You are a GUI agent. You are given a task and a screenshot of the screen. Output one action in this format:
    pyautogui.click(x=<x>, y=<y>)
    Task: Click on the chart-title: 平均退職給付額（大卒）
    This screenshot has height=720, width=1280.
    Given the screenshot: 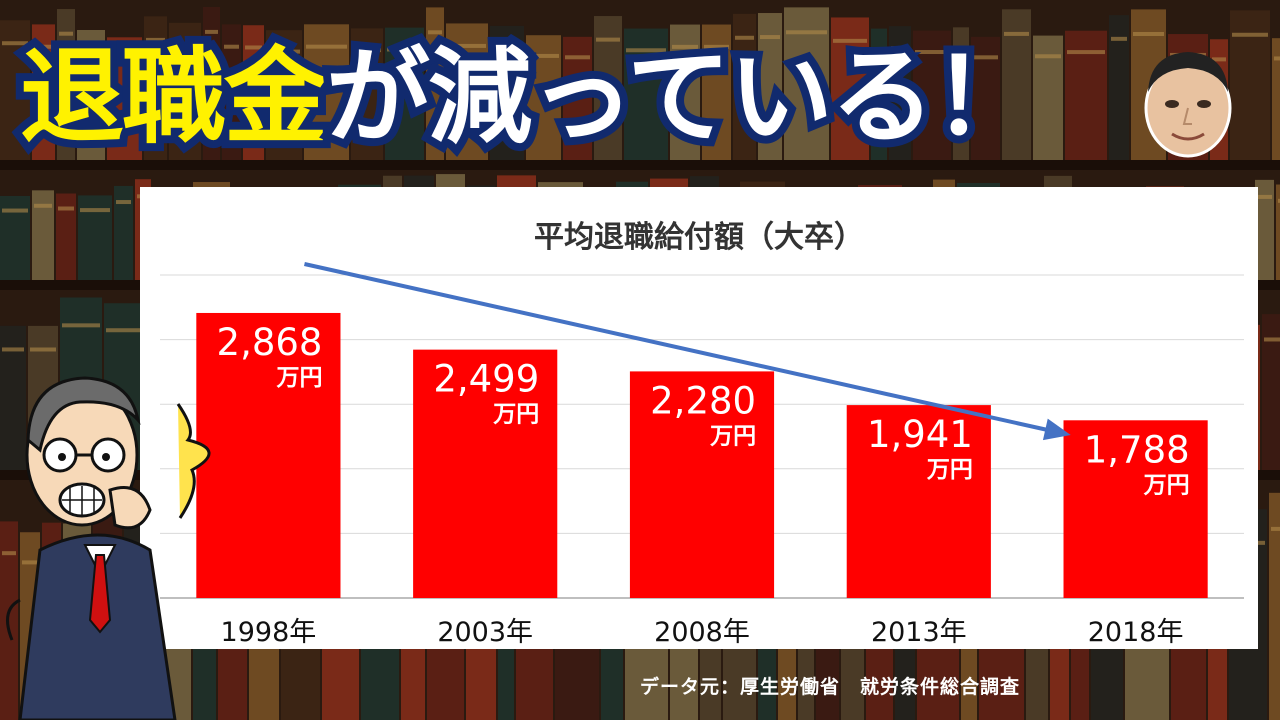 What is the action you would take?
    pyautogui.click(x=699, y=237)
    